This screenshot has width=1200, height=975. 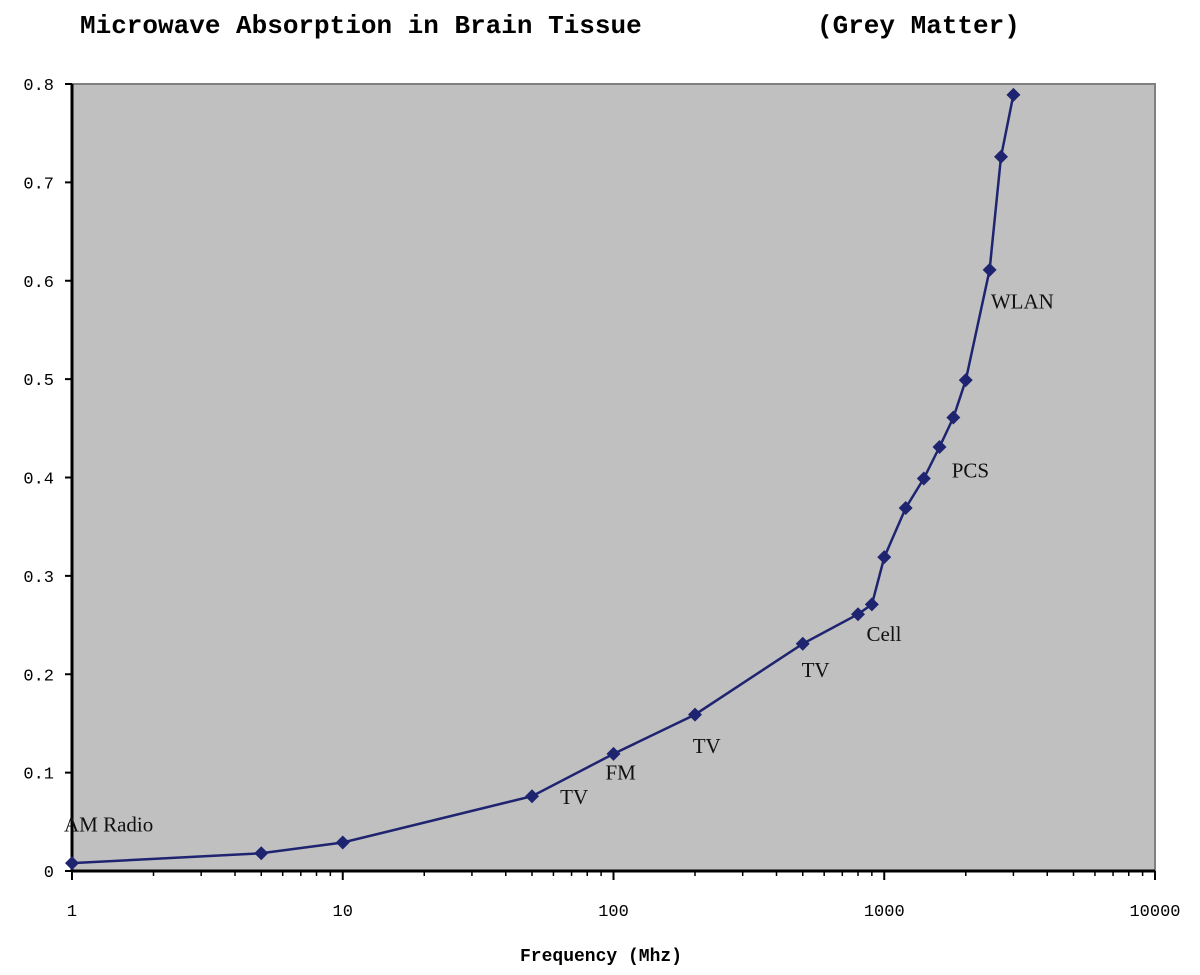 I want to click on x-tick-labels: 1 10 100 1000 10000, so click(x=624, y=912).